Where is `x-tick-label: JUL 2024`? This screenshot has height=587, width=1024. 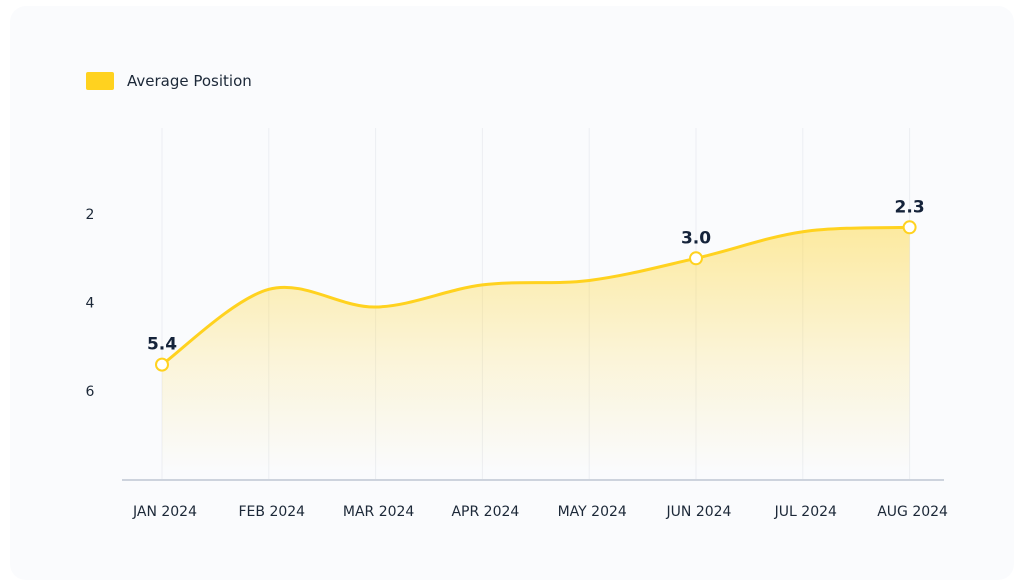
x-tick-label: JUL 2024 is located at coordinates (805, 512).